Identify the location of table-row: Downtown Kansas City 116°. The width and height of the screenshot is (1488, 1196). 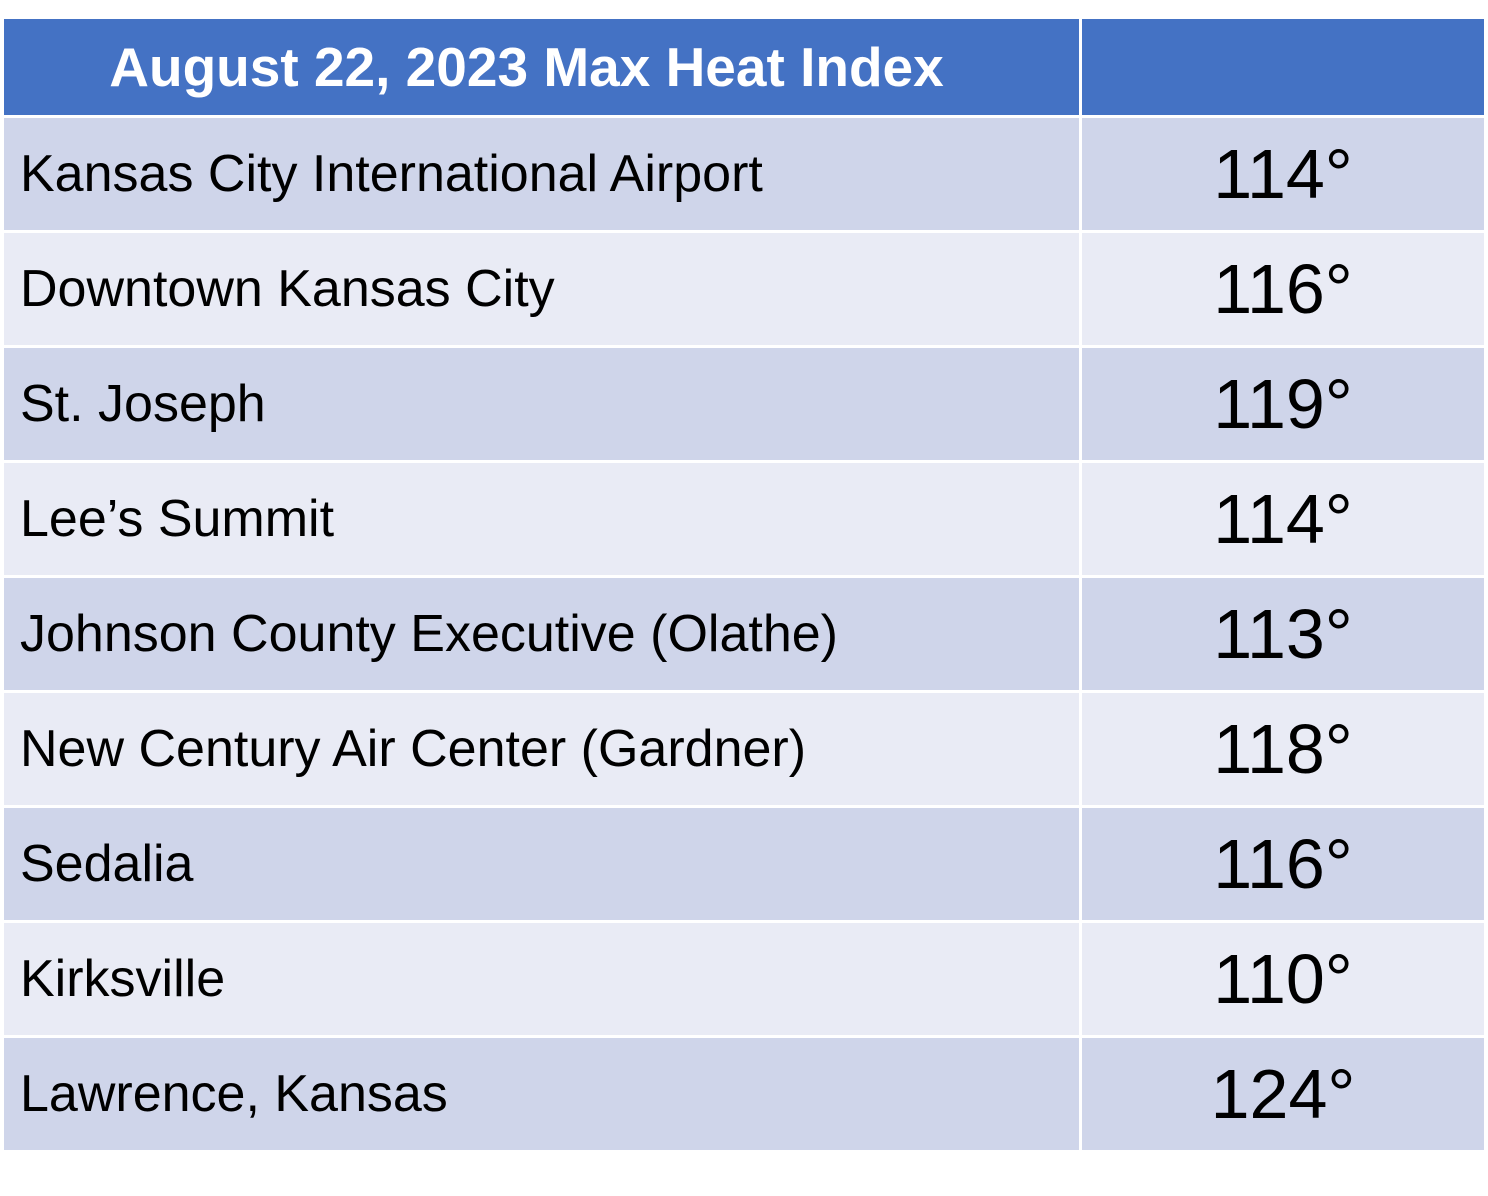
(744, 289).